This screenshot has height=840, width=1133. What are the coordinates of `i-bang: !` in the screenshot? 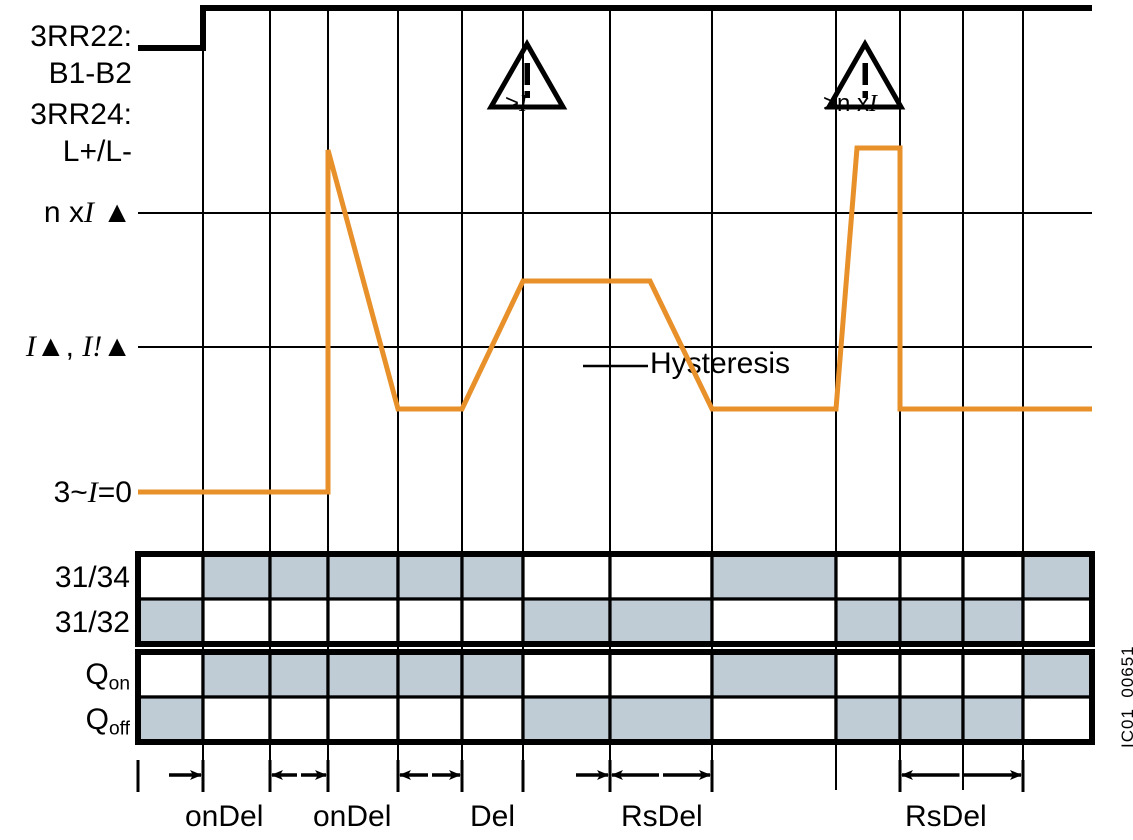 It's located at (97, 346).